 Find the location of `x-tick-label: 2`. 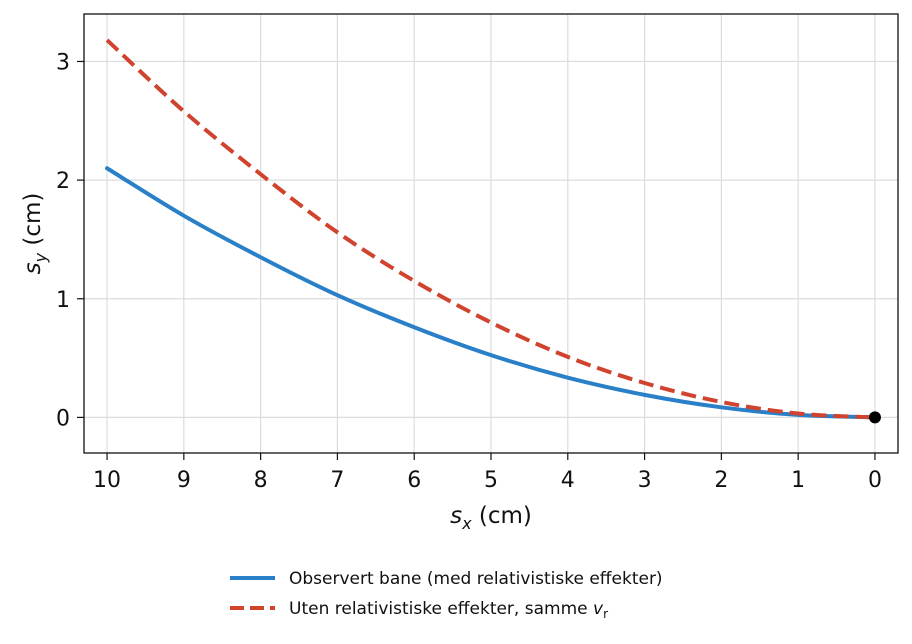

x-tick-label: 2 is located at coordinates (721, 480).